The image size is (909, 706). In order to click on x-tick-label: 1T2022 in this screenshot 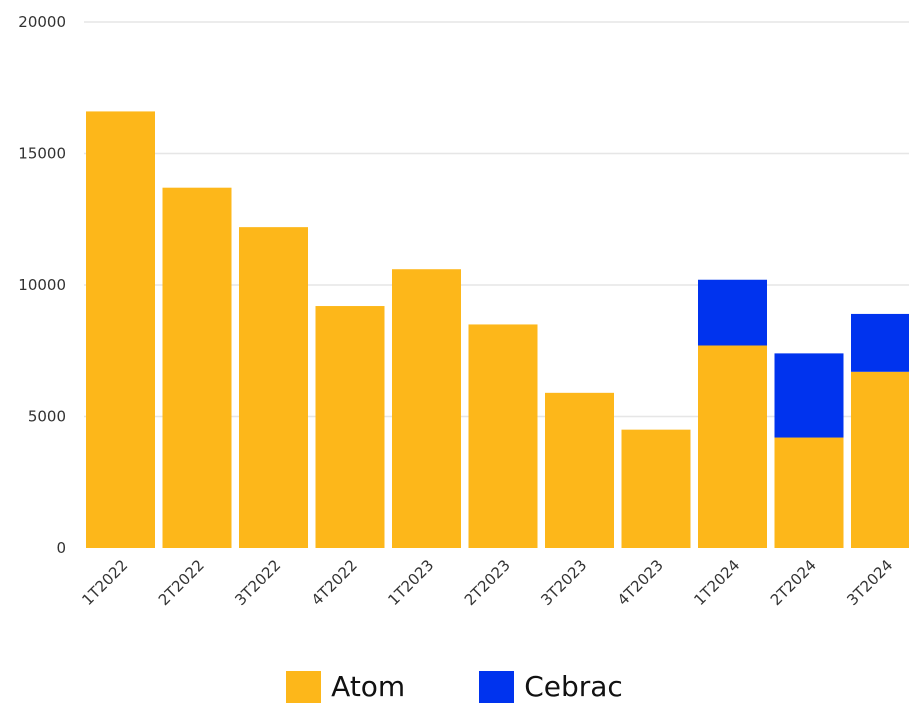, I will do `click(104, 582)`.